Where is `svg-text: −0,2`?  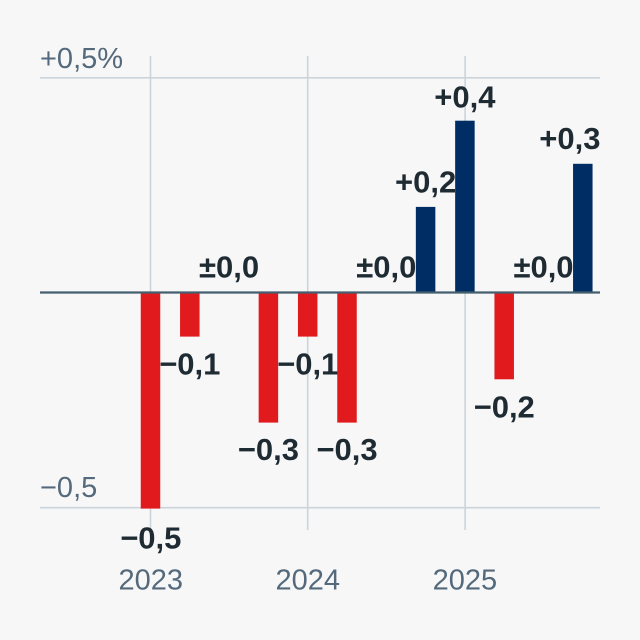
svg-text: −0,2 is located at coordinates (504, 406).